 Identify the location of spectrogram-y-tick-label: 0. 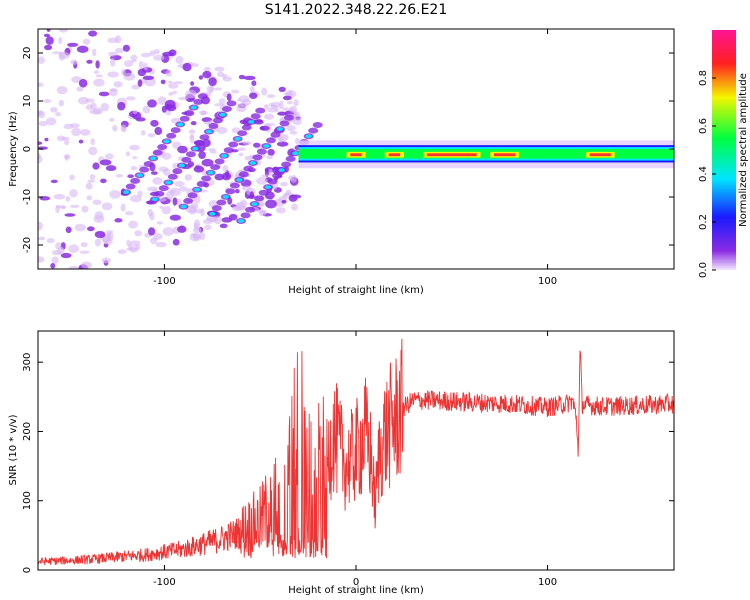
(27, 149).